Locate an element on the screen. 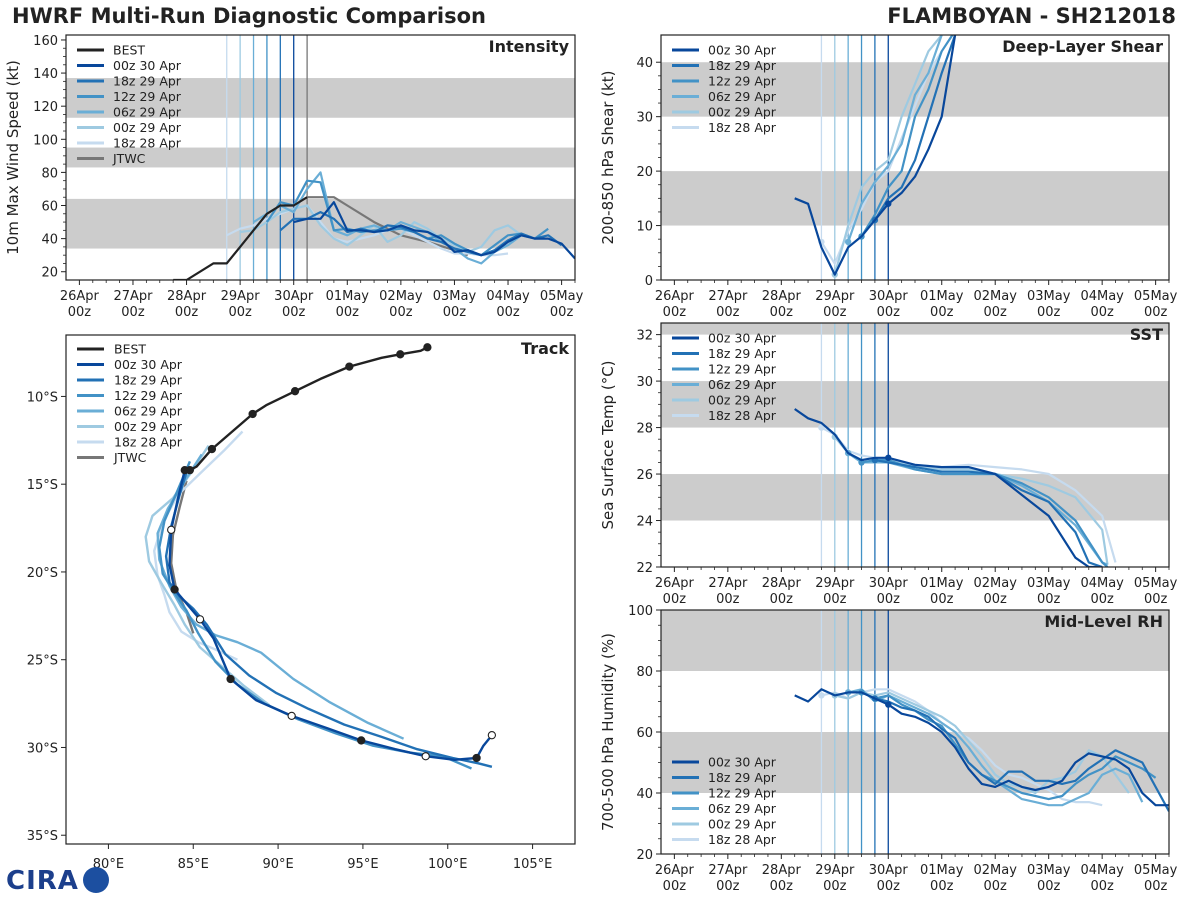  rh-ytick-label: 60 is located at coordinates (644, 733).